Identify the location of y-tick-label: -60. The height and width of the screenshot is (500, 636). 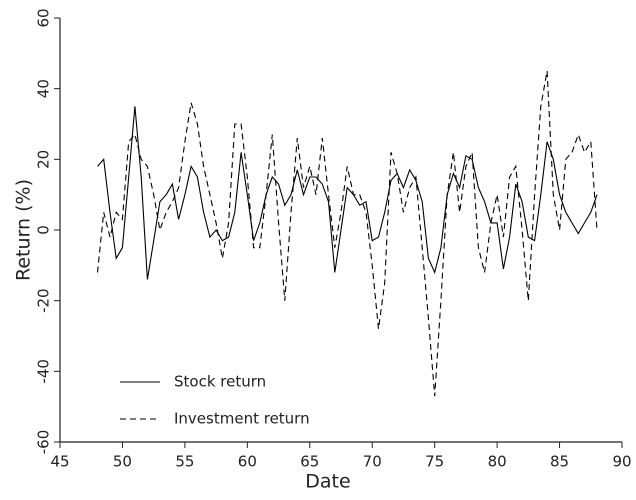
(44, 442).